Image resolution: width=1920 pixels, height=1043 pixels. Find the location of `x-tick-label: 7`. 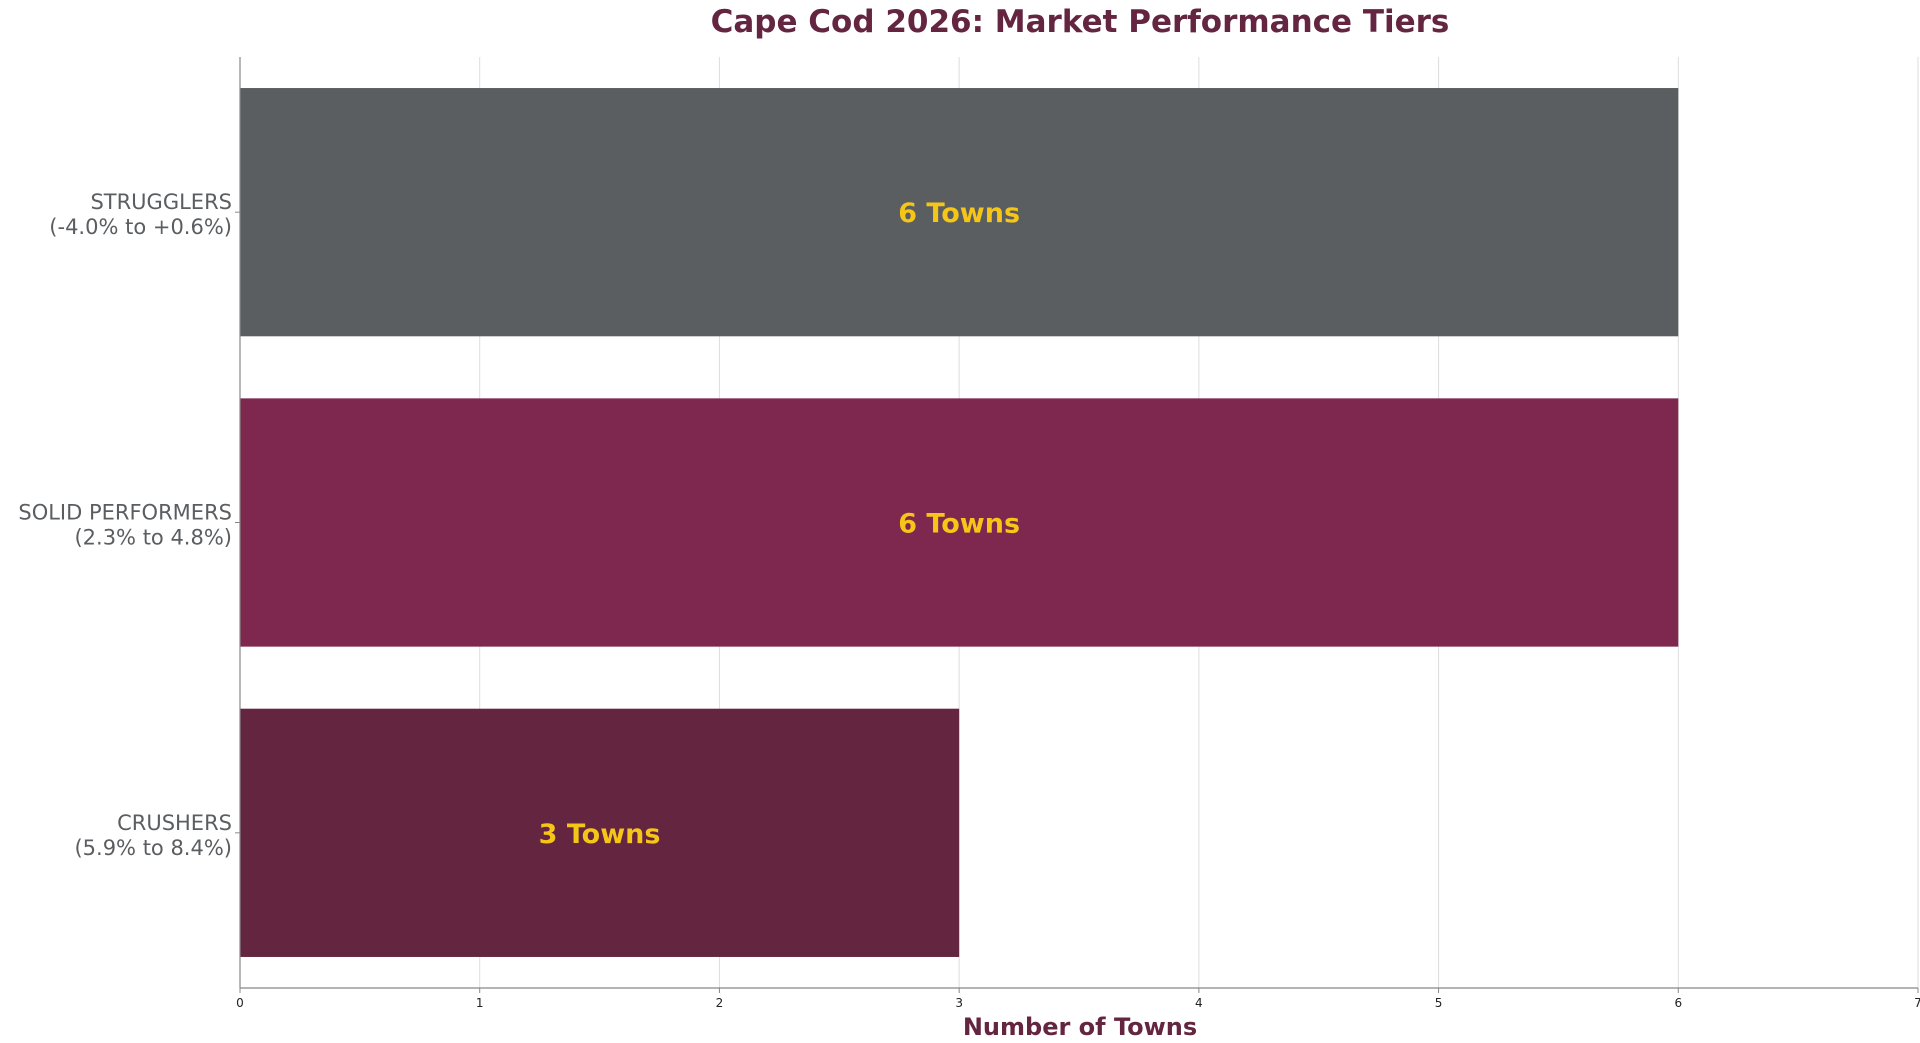

x-tick-label: 7 is located at coordinates (1917, 1003).